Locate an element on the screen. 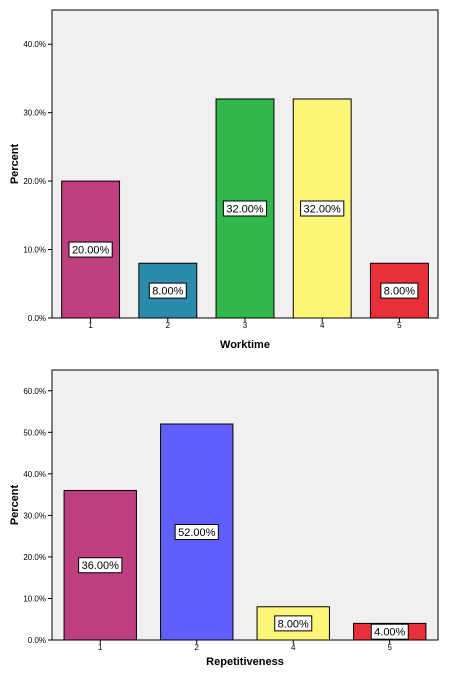 This screenshot has height=675, width=450. x-axis-title: Repetitiveness is located at coordinates (245, 662).